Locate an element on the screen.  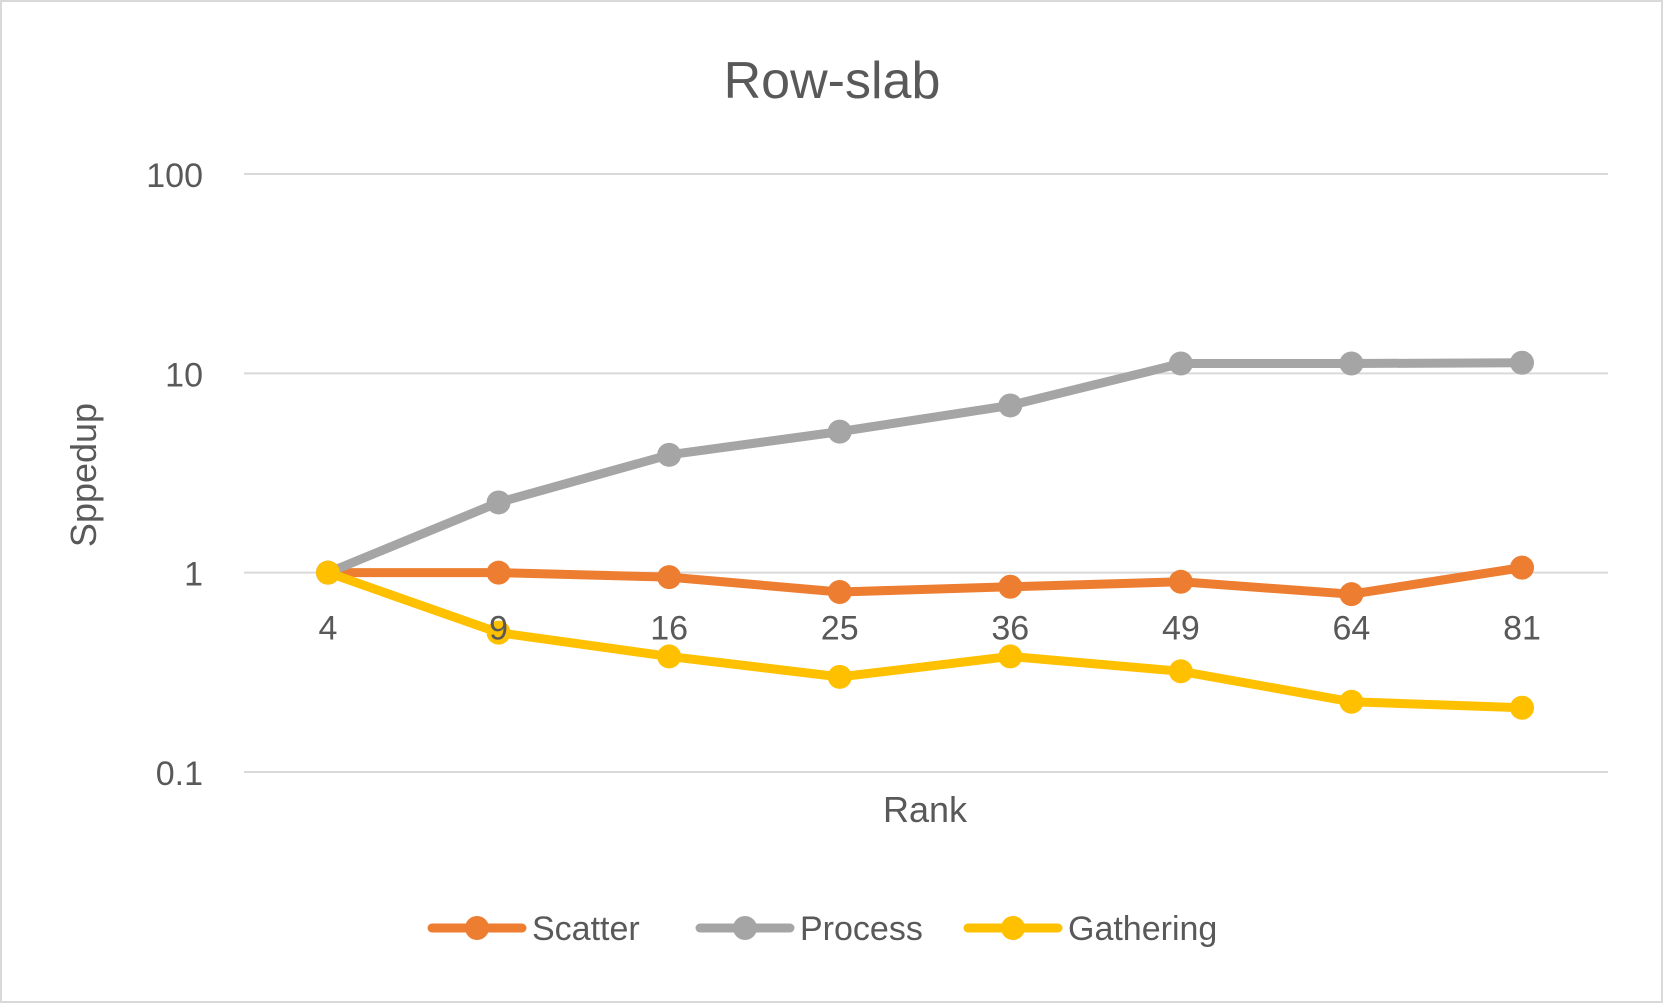
legend: Scatter Process Gathering is located at coordinates (822, 929).